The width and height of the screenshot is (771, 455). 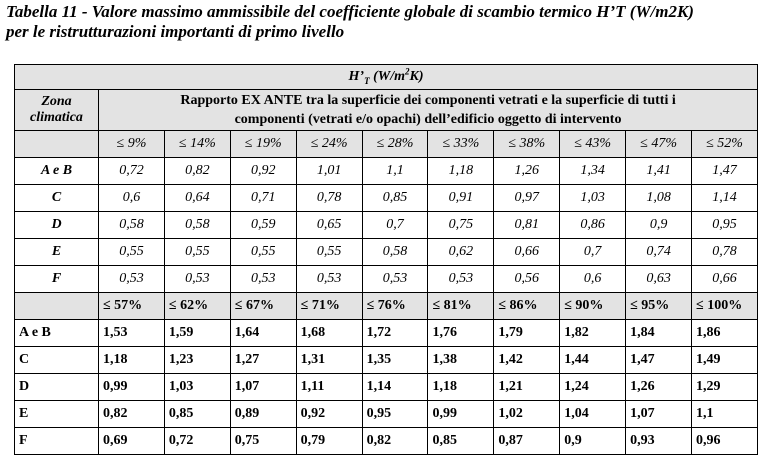 What do you see at coordinates (527, 171) in the screenshot?
I see `value-cell: 1,26` at bounding box center [527, 171].